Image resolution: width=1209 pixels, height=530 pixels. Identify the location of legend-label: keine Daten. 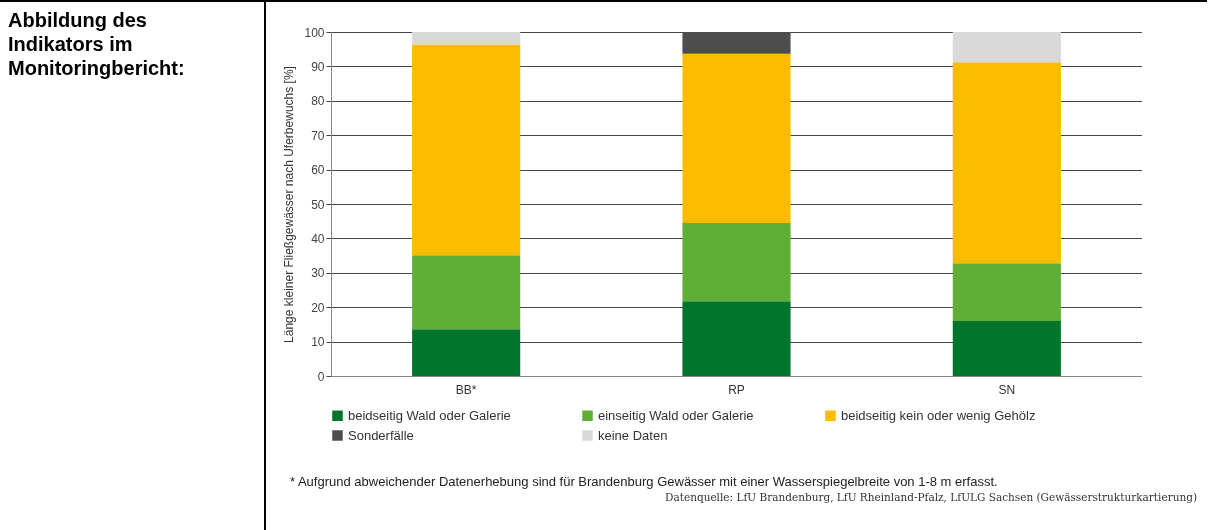
(633, 435).